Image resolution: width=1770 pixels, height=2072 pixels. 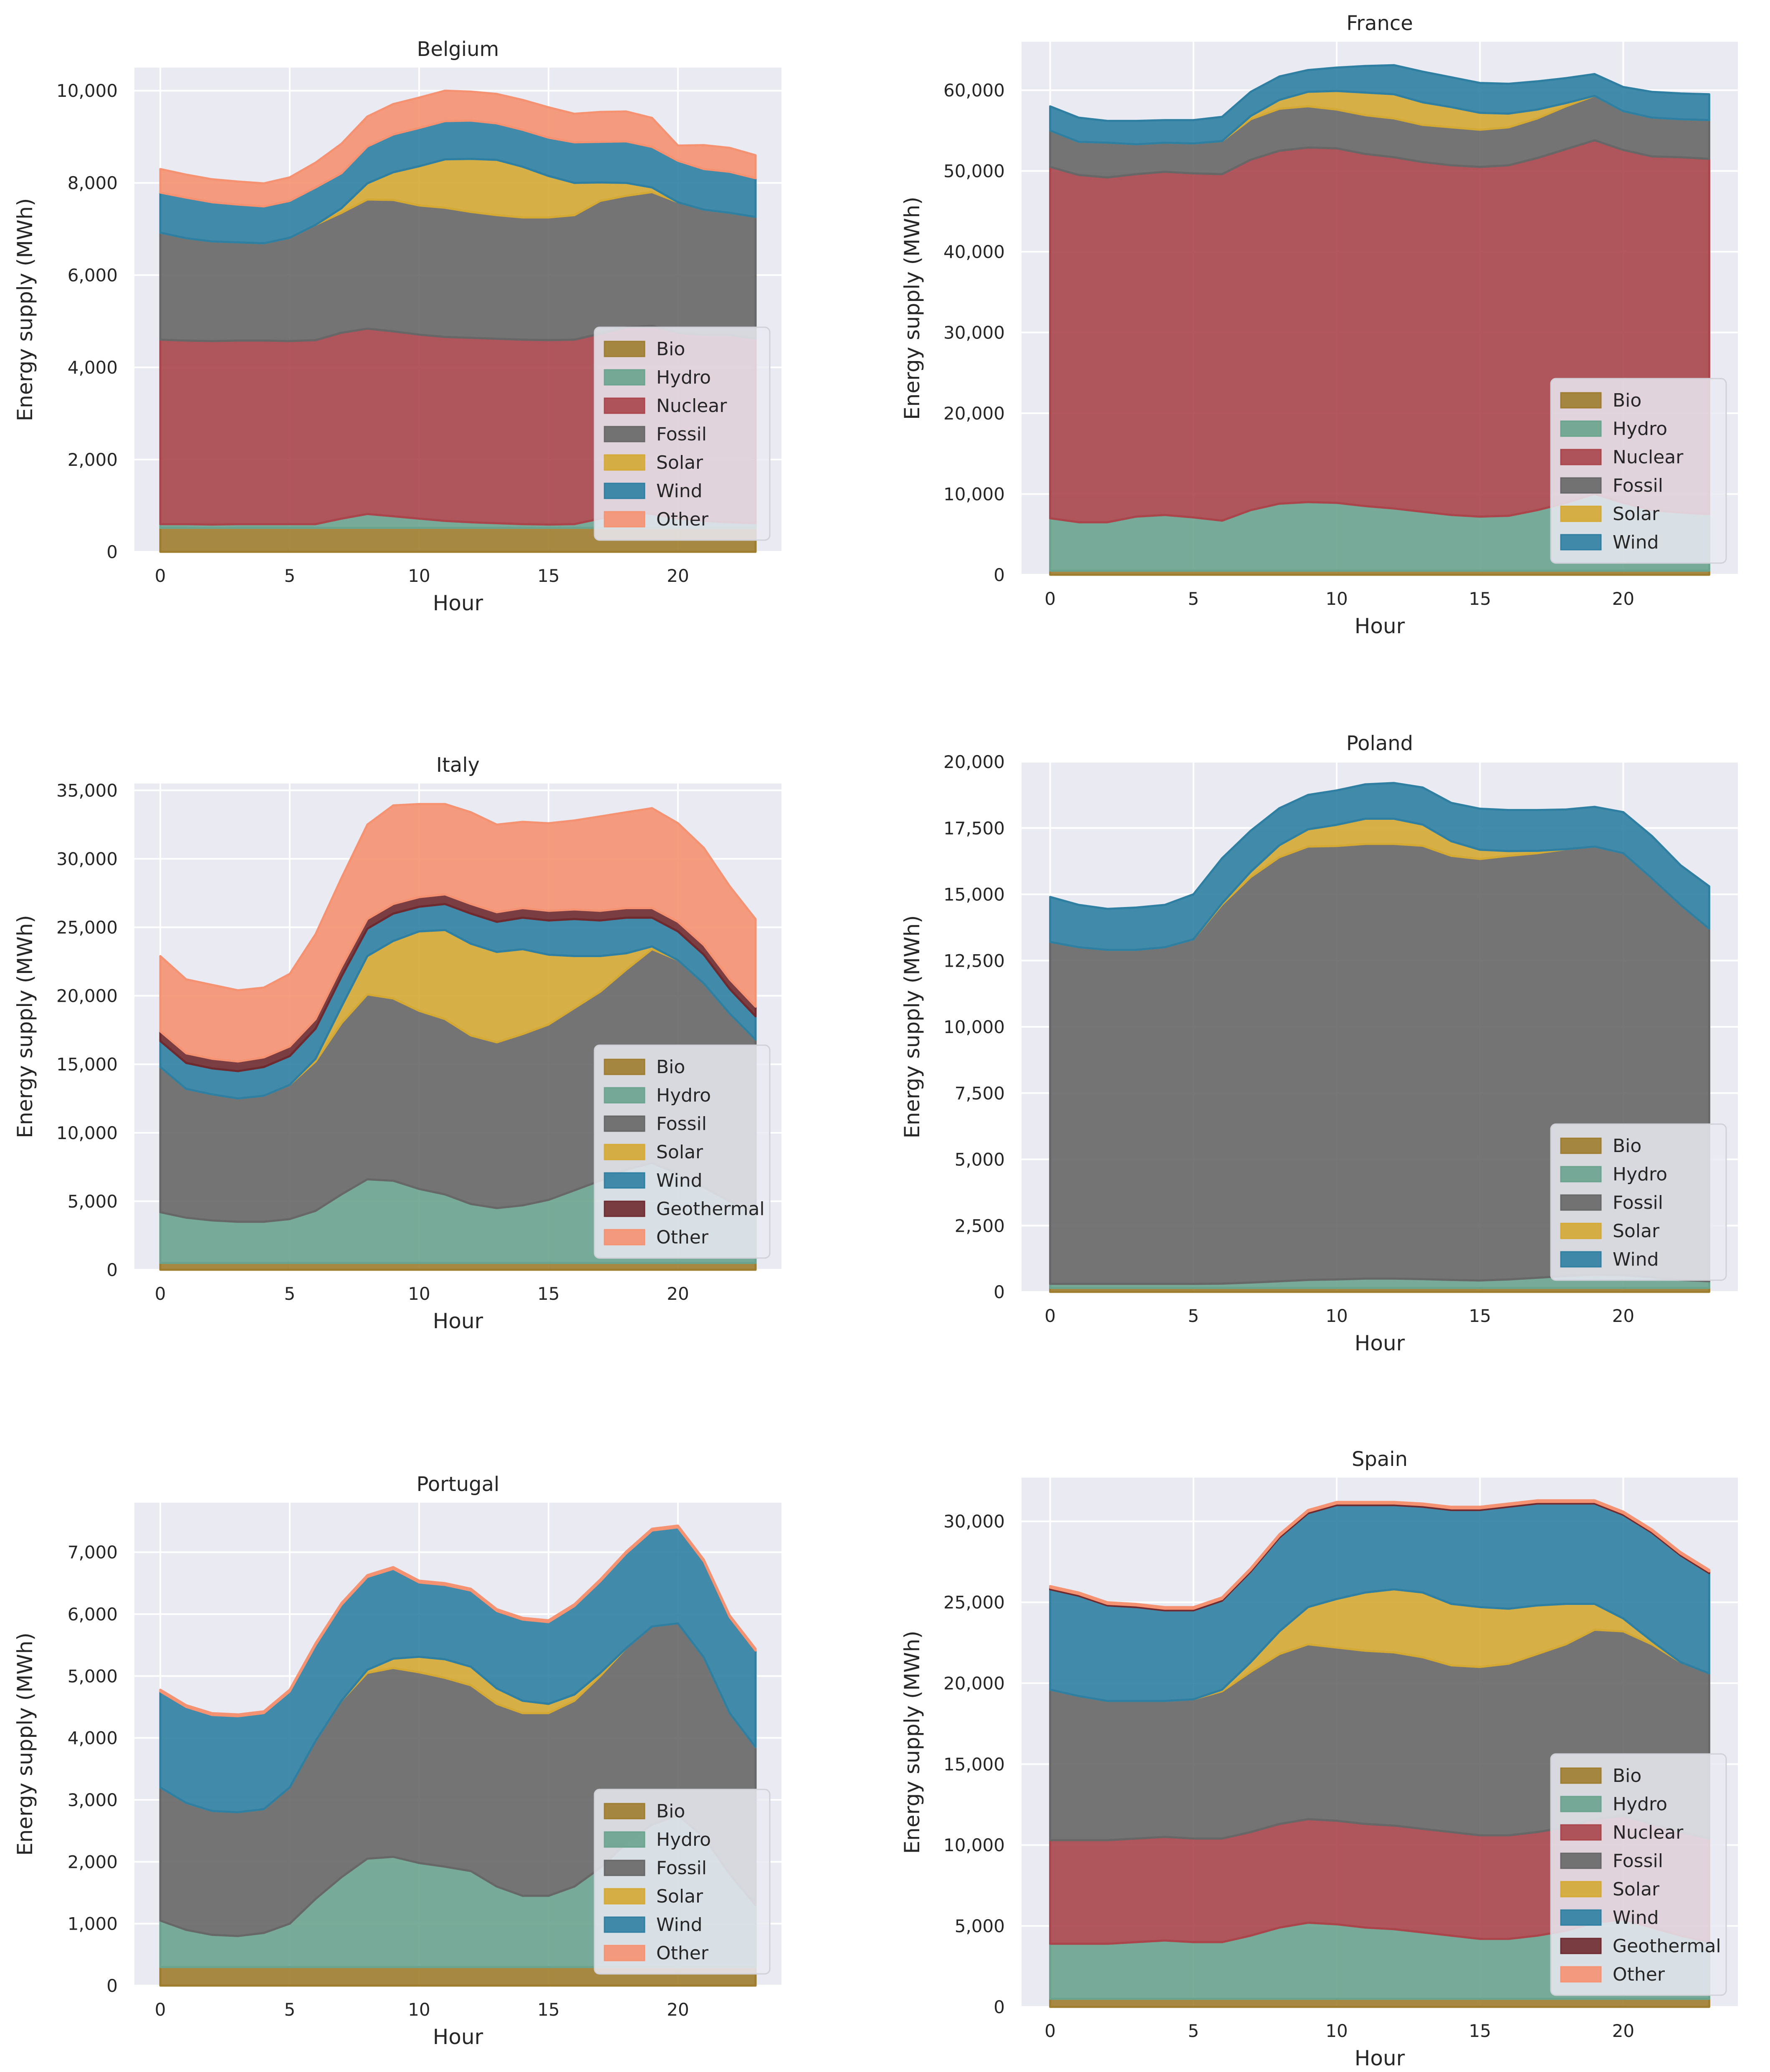 I want to click on legend-label-geothermal: Geothermal, so click(x=1667, y=1946).